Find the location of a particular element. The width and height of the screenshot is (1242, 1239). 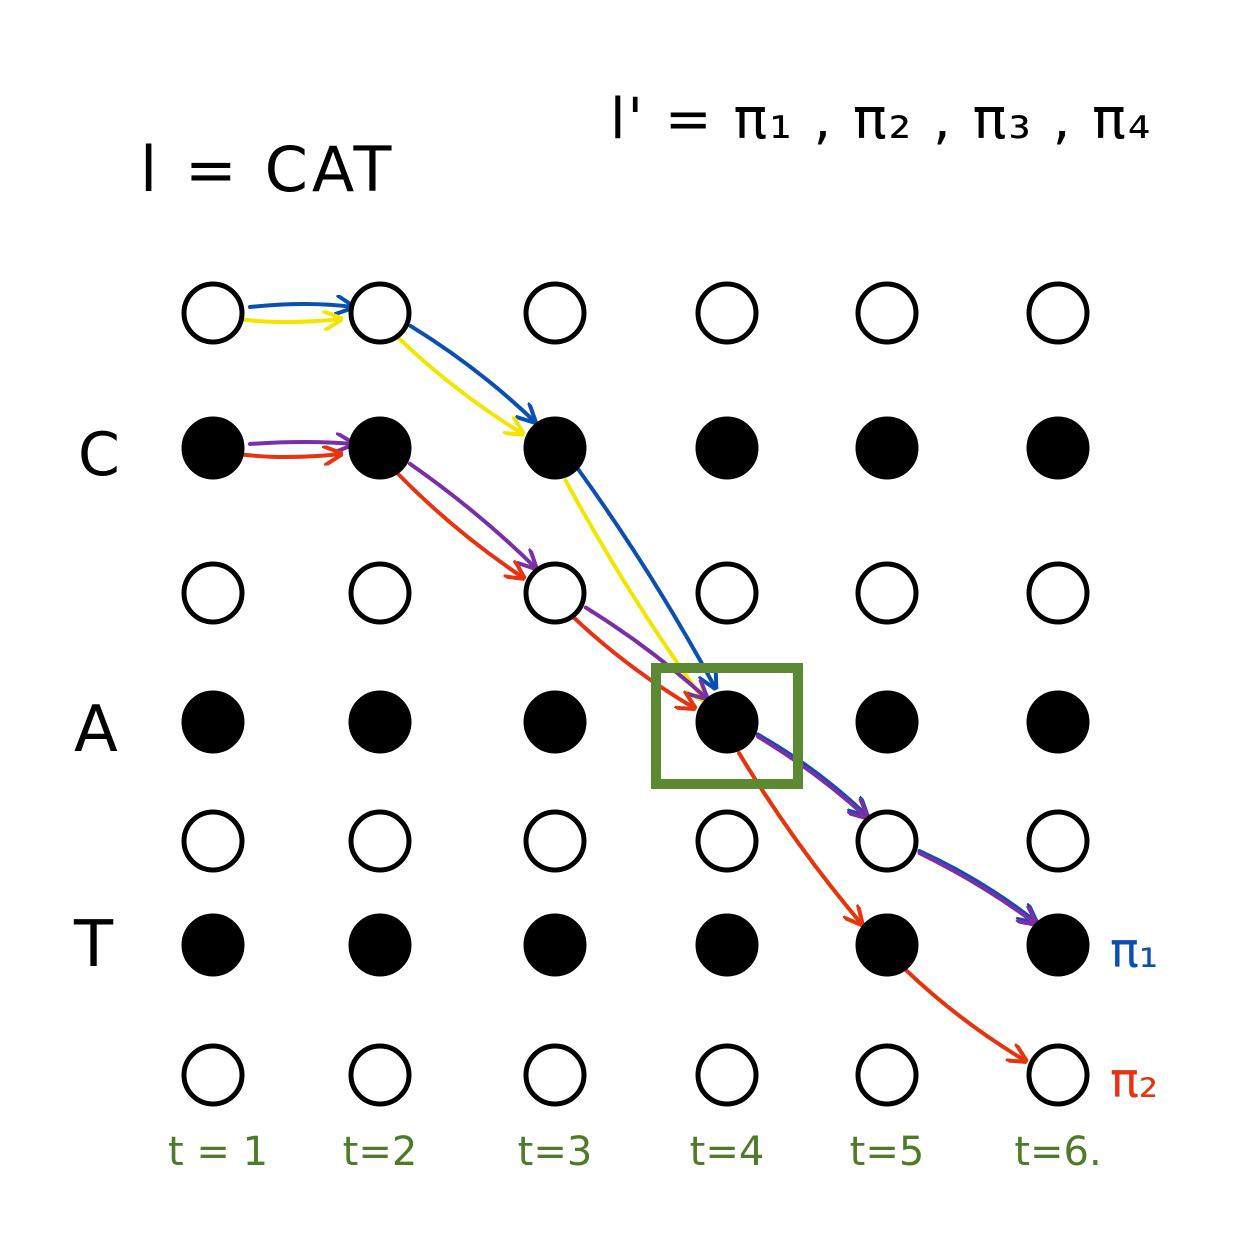

filled-node-r5-c0 is located at coordinates (213, 945).